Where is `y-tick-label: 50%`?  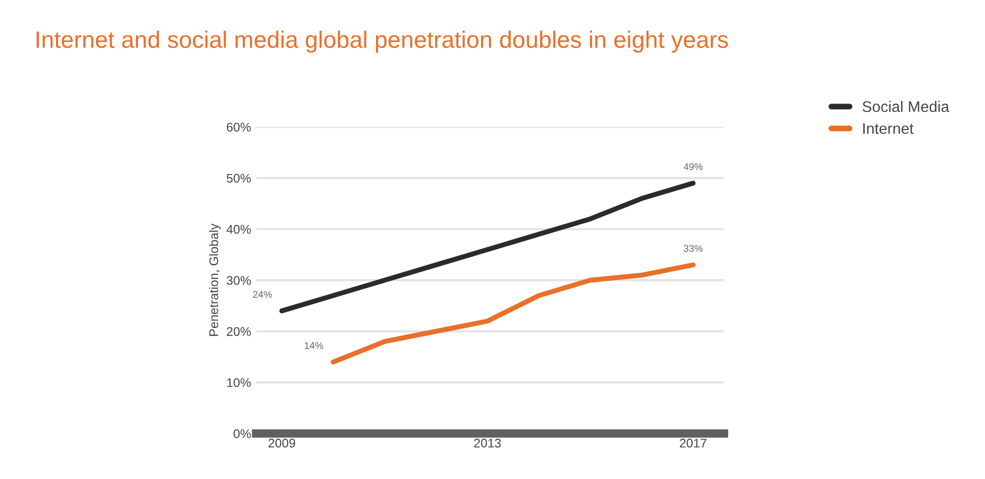
y-tick-label: 50% is located at coordinates (238, 178).